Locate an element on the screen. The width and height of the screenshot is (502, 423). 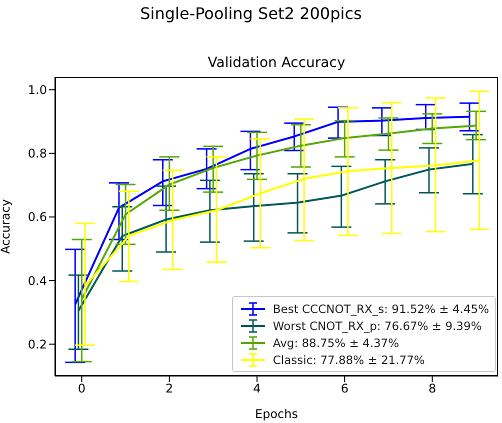
legend-label: Classic: 77.88% ± 21.77% is located at coordinates (348, 359).